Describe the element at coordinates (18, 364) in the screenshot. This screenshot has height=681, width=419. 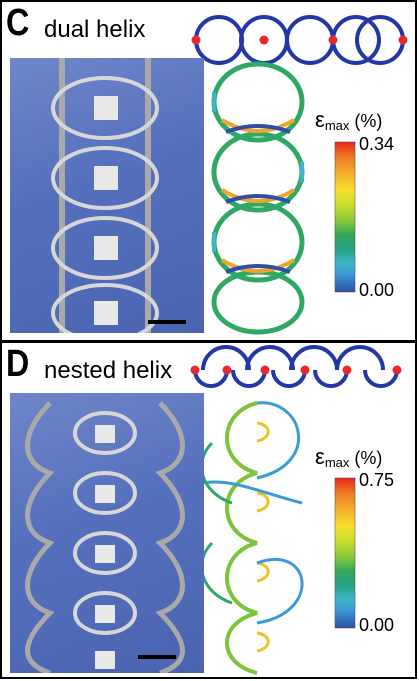
I see `panel-letter: D` at that location.